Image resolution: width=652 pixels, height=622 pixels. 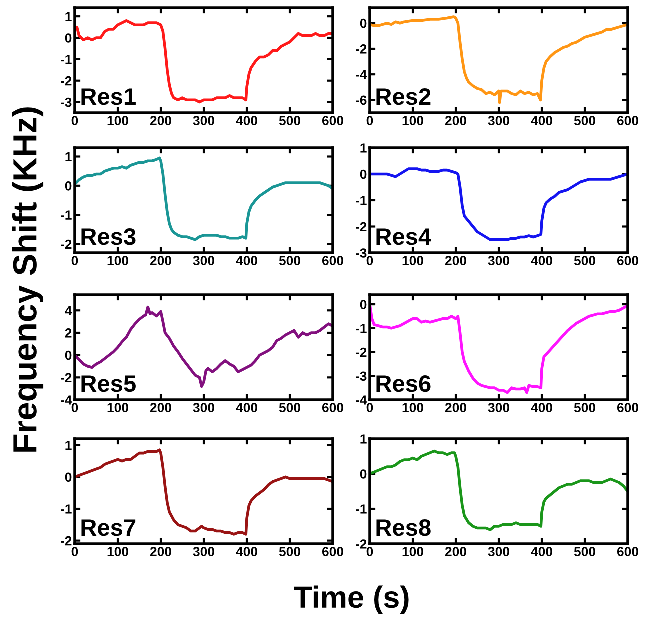 What do you see at coordinates (361, 101) in the screenshot?
I see `y-tick-label: -6` at bounding box center [361, 101].